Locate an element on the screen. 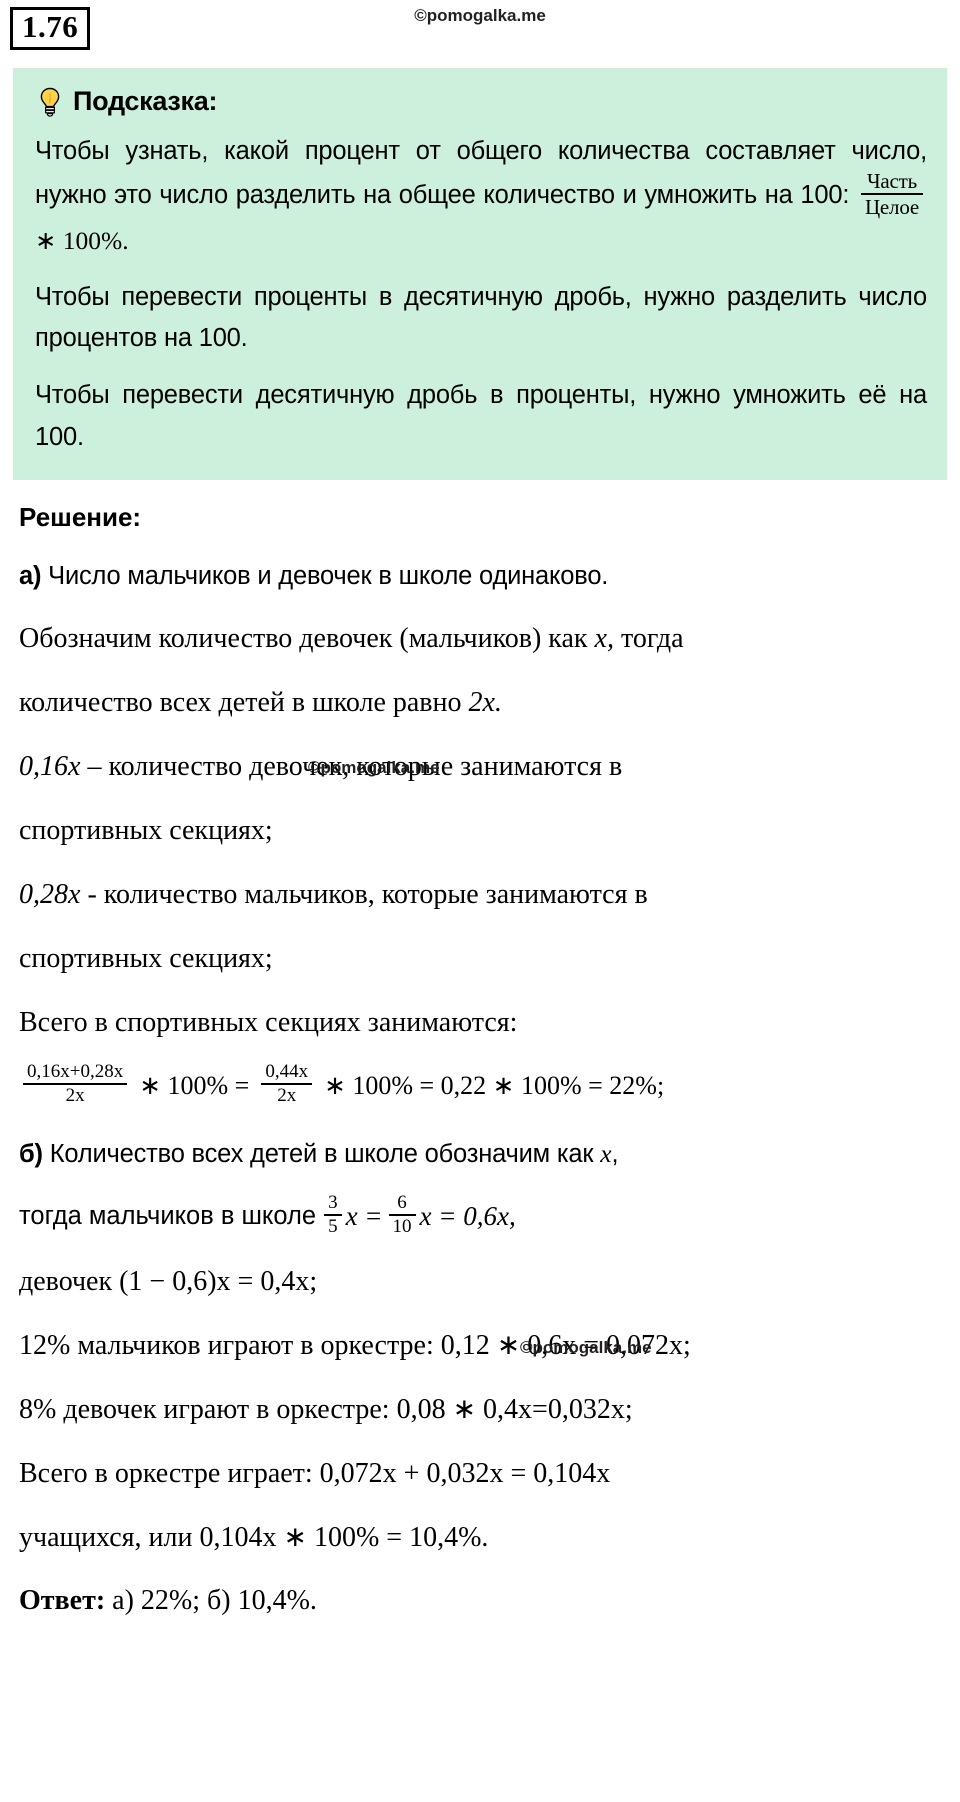 This screenshot has height=1802, width=960. part-b-line-3: девочек (1 − 0,6)x = 0,4x; is located at coordinates (168, 1281).